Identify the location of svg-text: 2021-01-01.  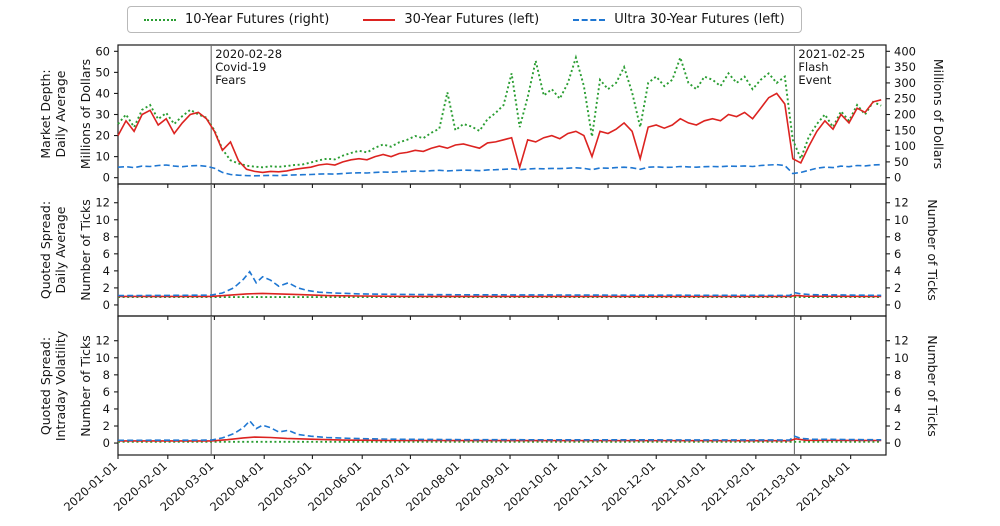
(678, 486).